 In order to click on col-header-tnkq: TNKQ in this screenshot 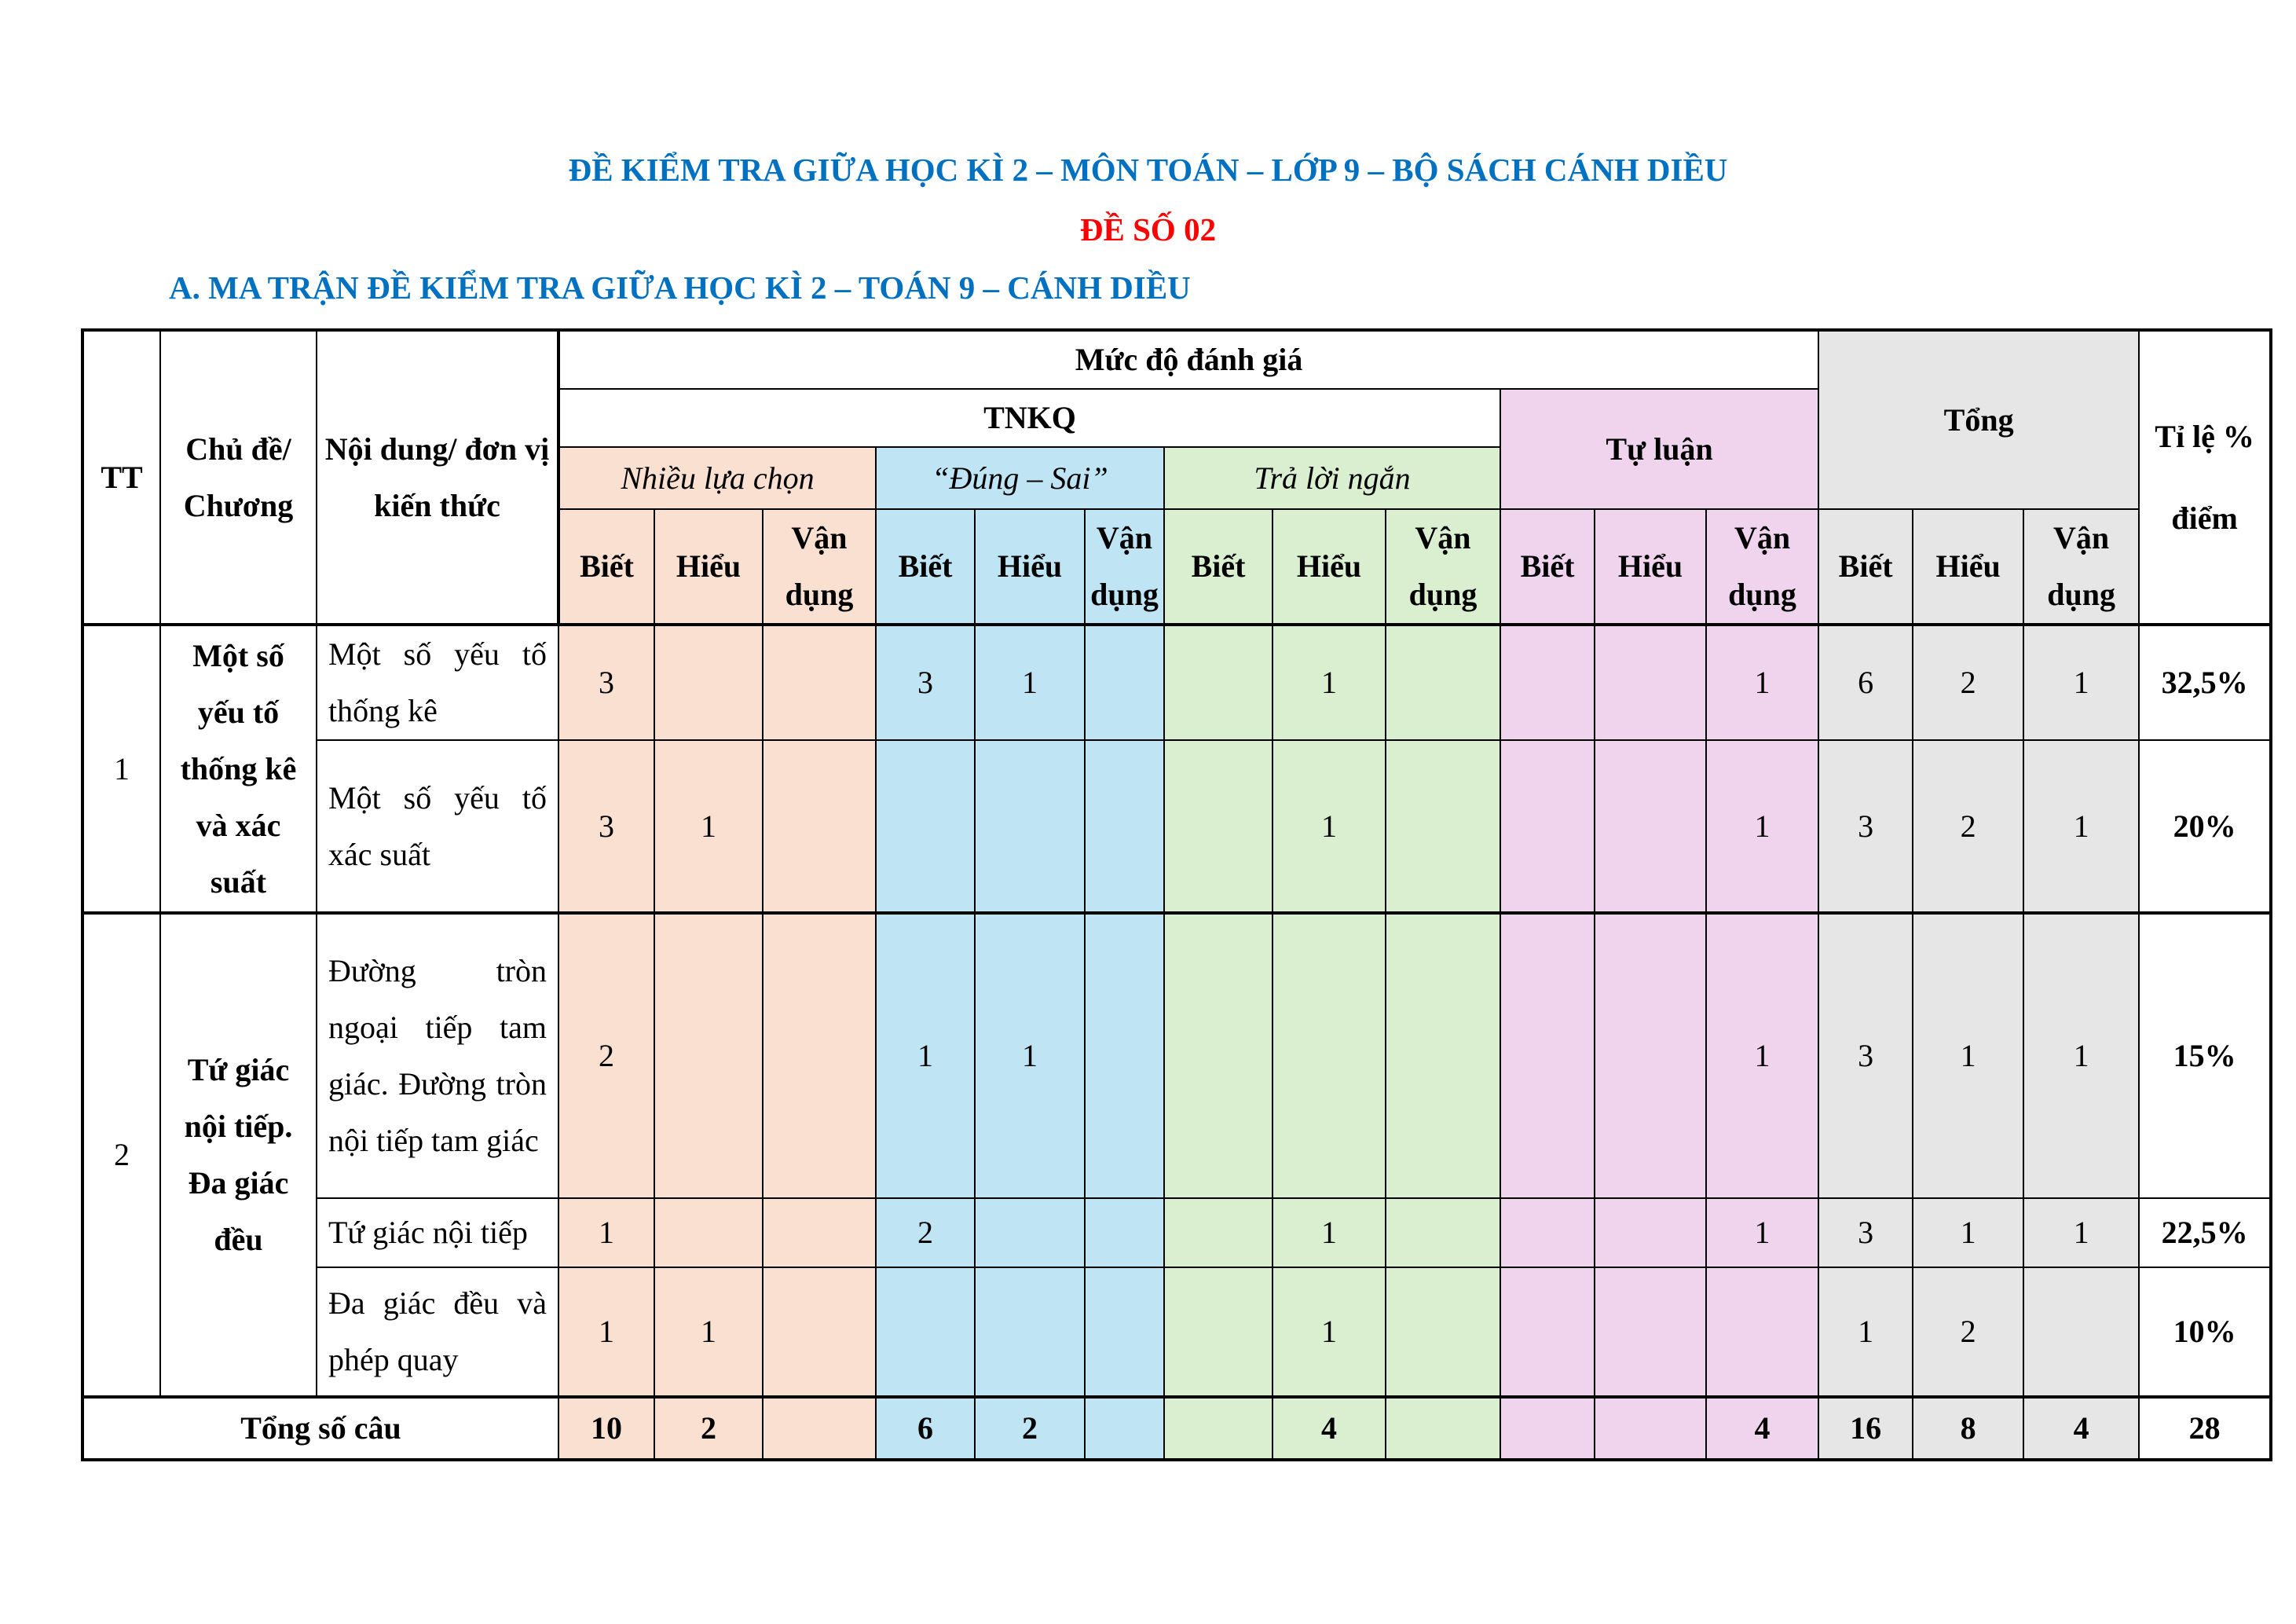, I will do `click(1029, 418)`.